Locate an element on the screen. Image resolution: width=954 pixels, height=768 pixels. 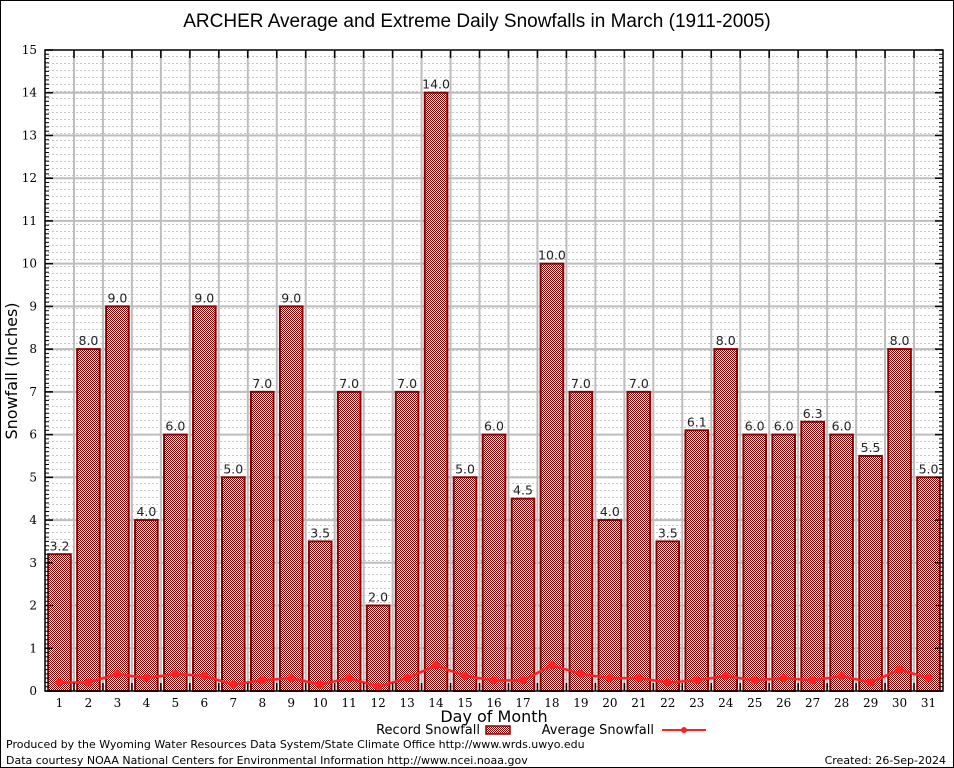
x-tick-label: 7 is located at coordinates (233, 703).